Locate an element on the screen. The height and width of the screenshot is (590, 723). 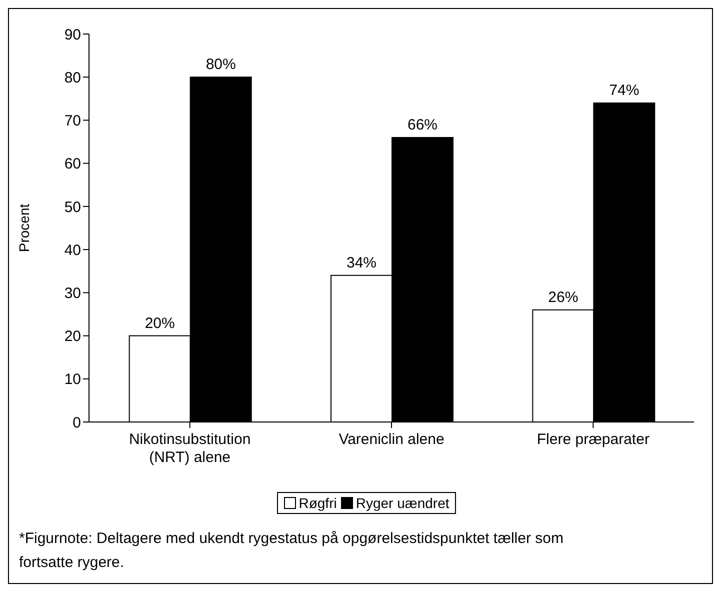
y-tick-label: 70 is located at coordinates (72, 121).